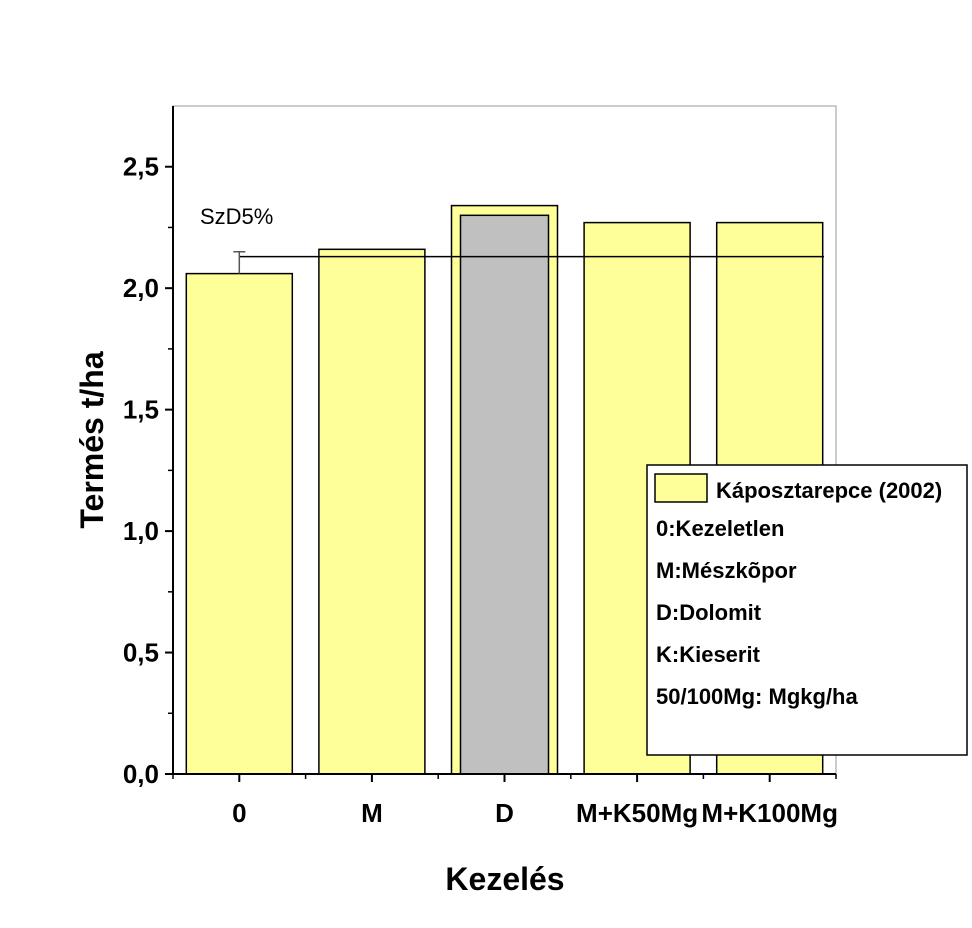  Describe the element at coordinates (709, 612) in the screenshot. I see `legend-note-2: D:Dolomit` at that location.